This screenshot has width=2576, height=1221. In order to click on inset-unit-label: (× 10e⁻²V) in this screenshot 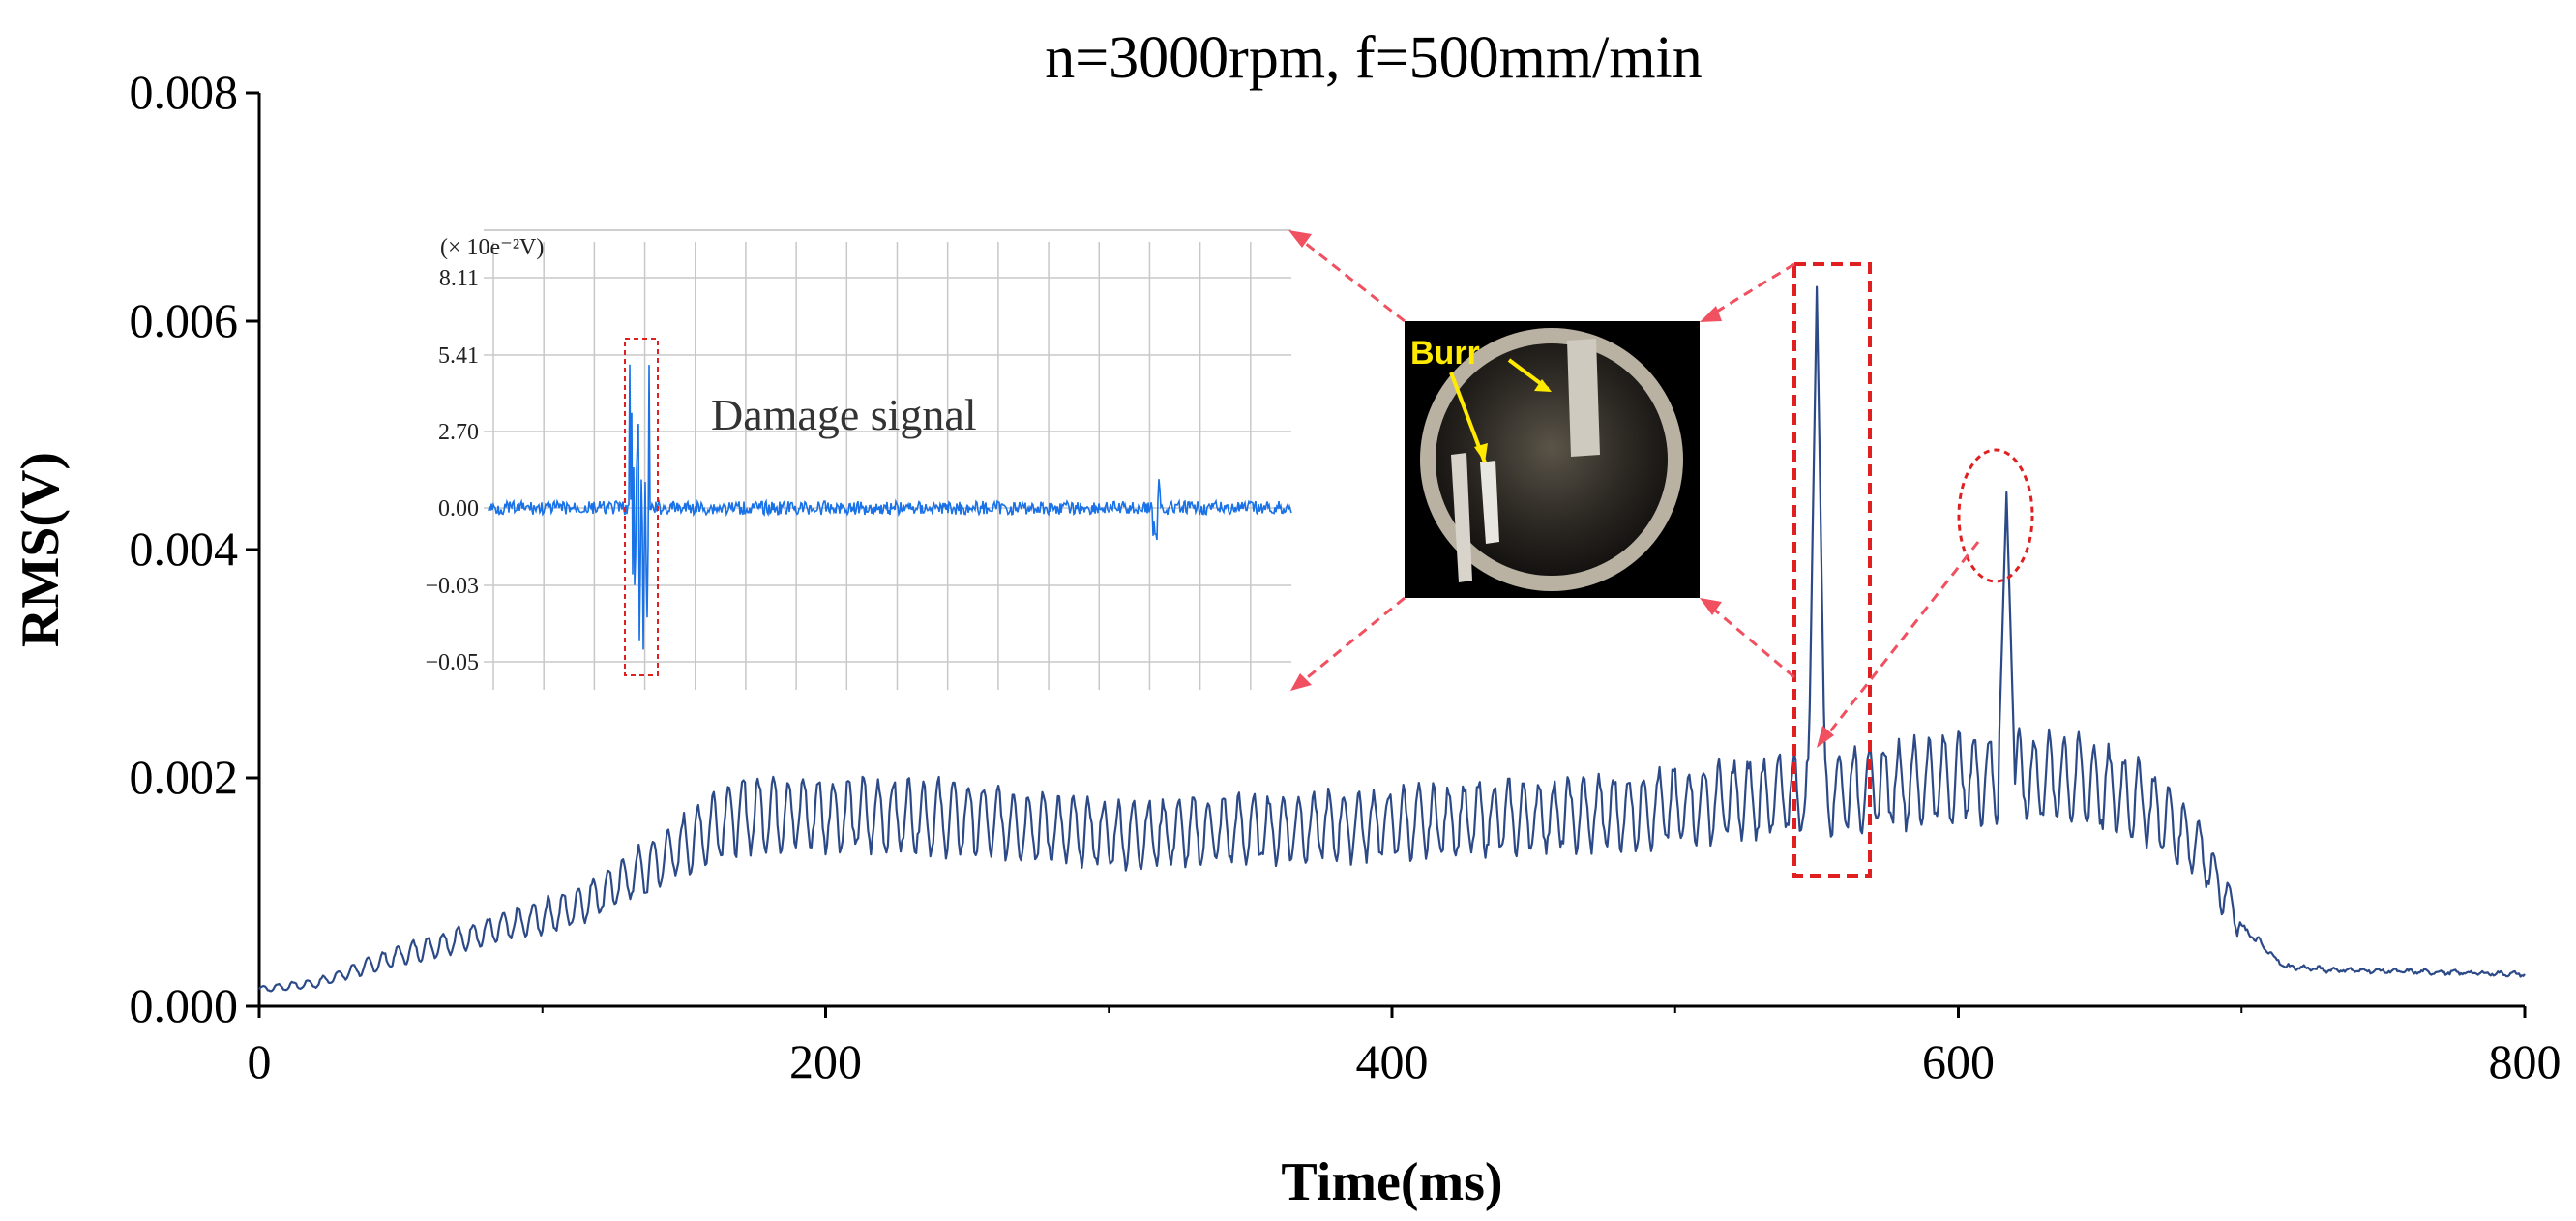, I will do `click(492, 247)`.